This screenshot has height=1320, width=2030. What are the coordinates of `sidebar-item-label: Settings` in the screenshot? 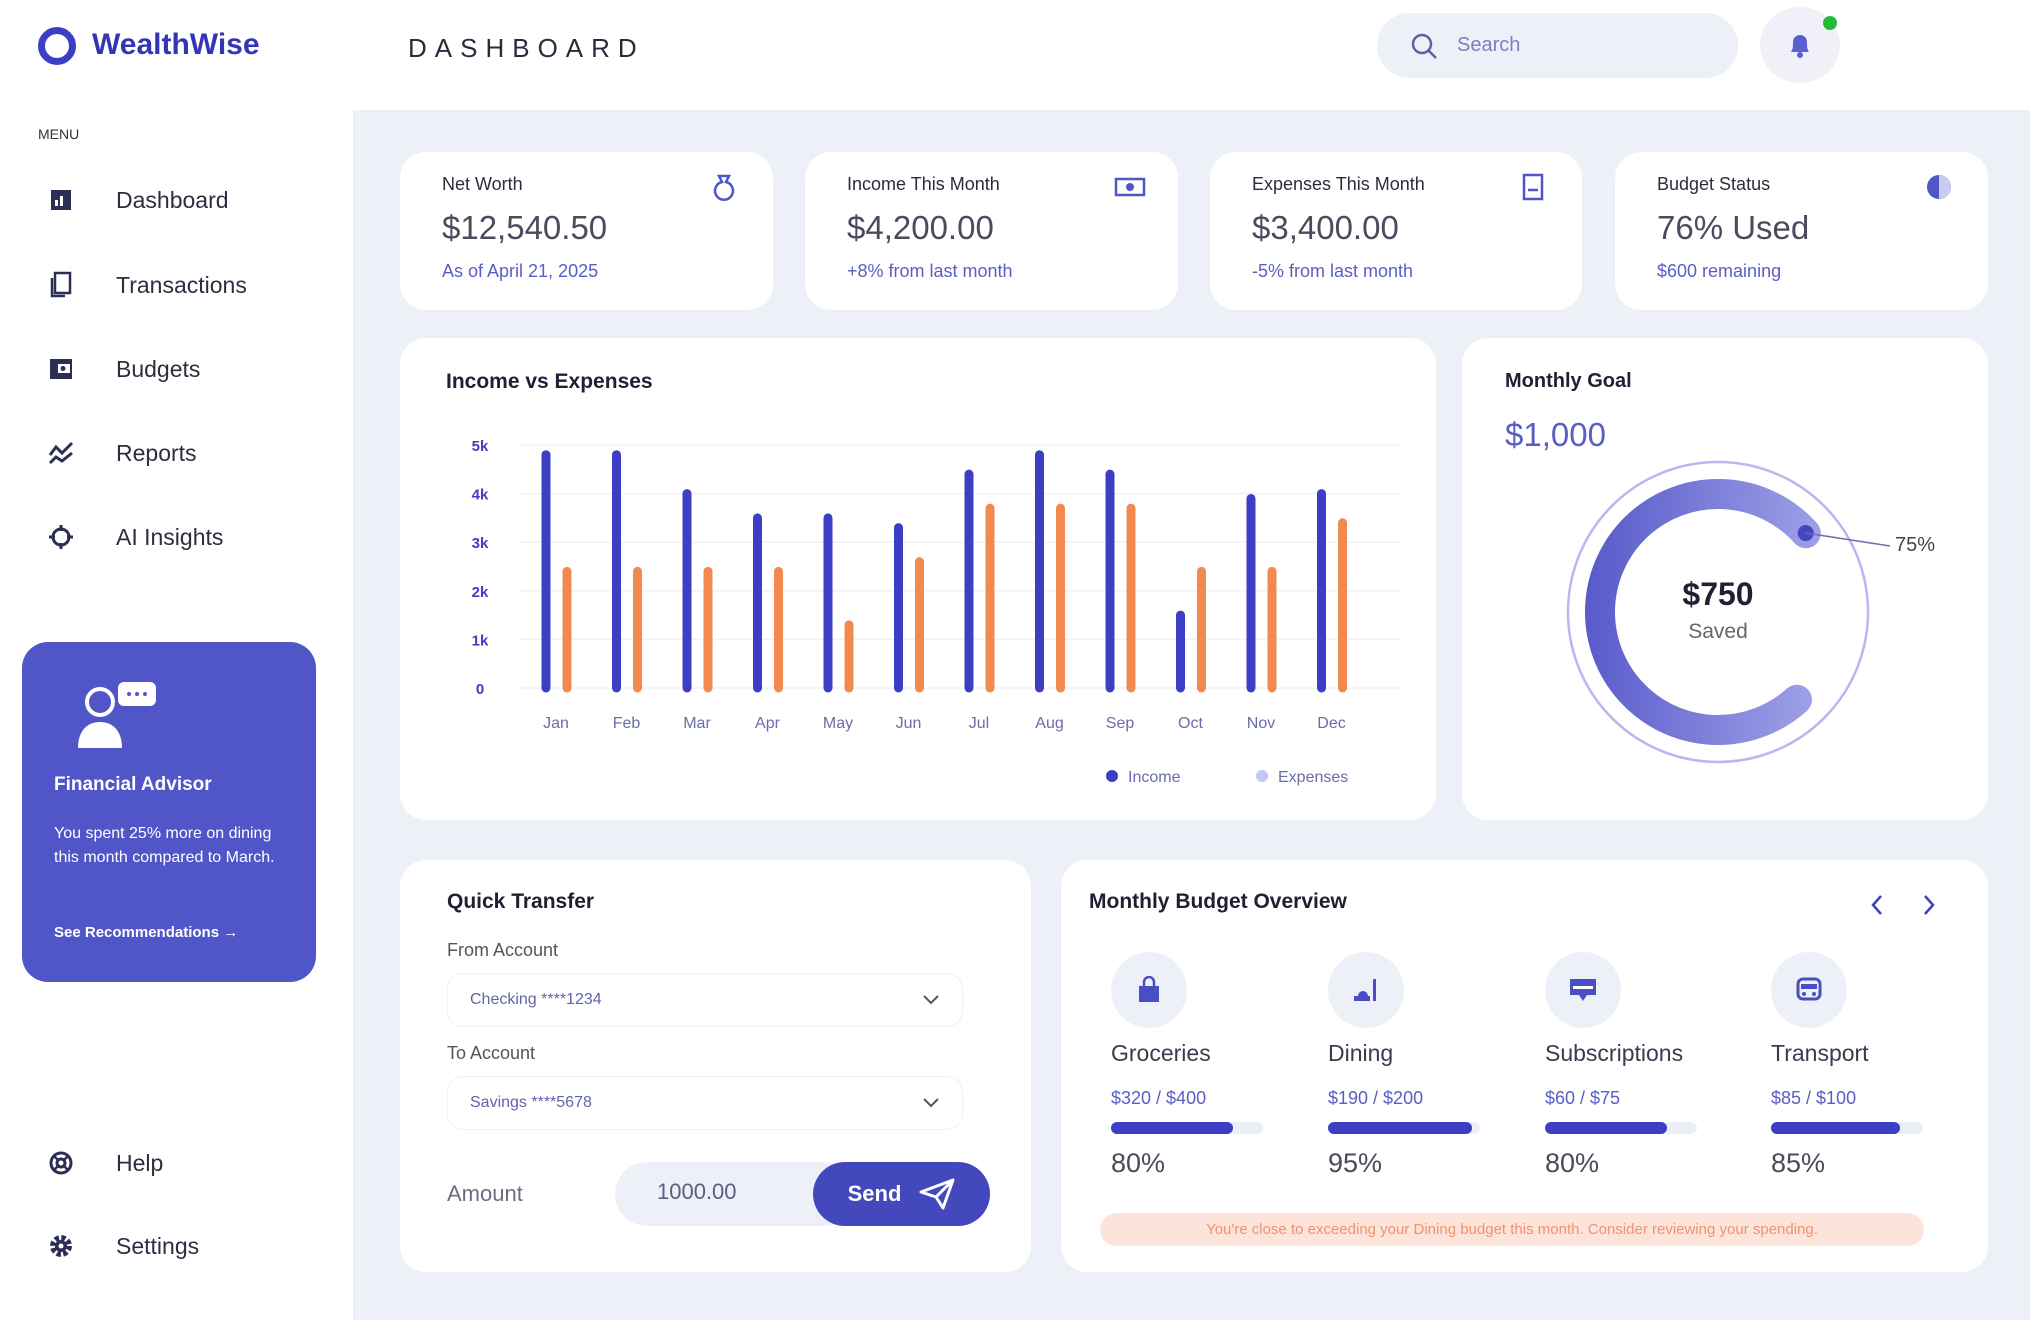 It's located at (158, 1245).